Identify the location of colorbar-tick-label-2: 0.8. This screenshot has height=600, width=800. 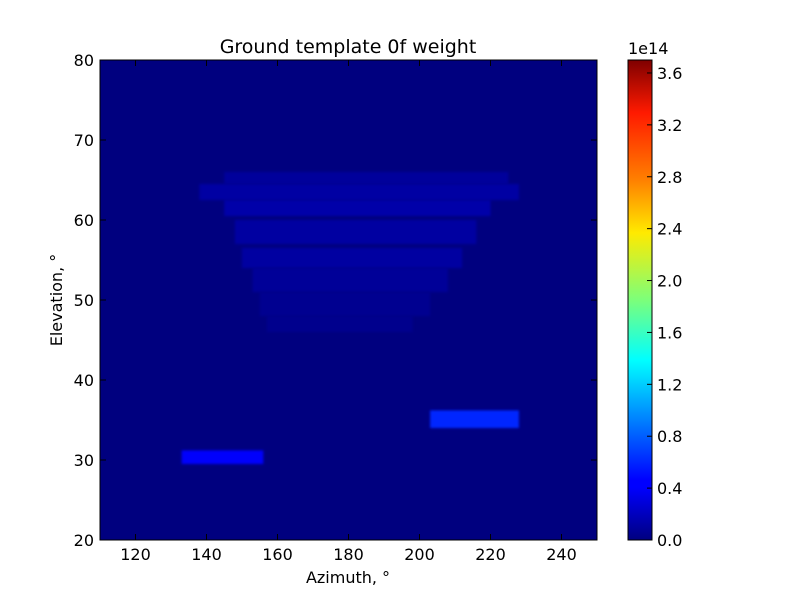
(669, 436).